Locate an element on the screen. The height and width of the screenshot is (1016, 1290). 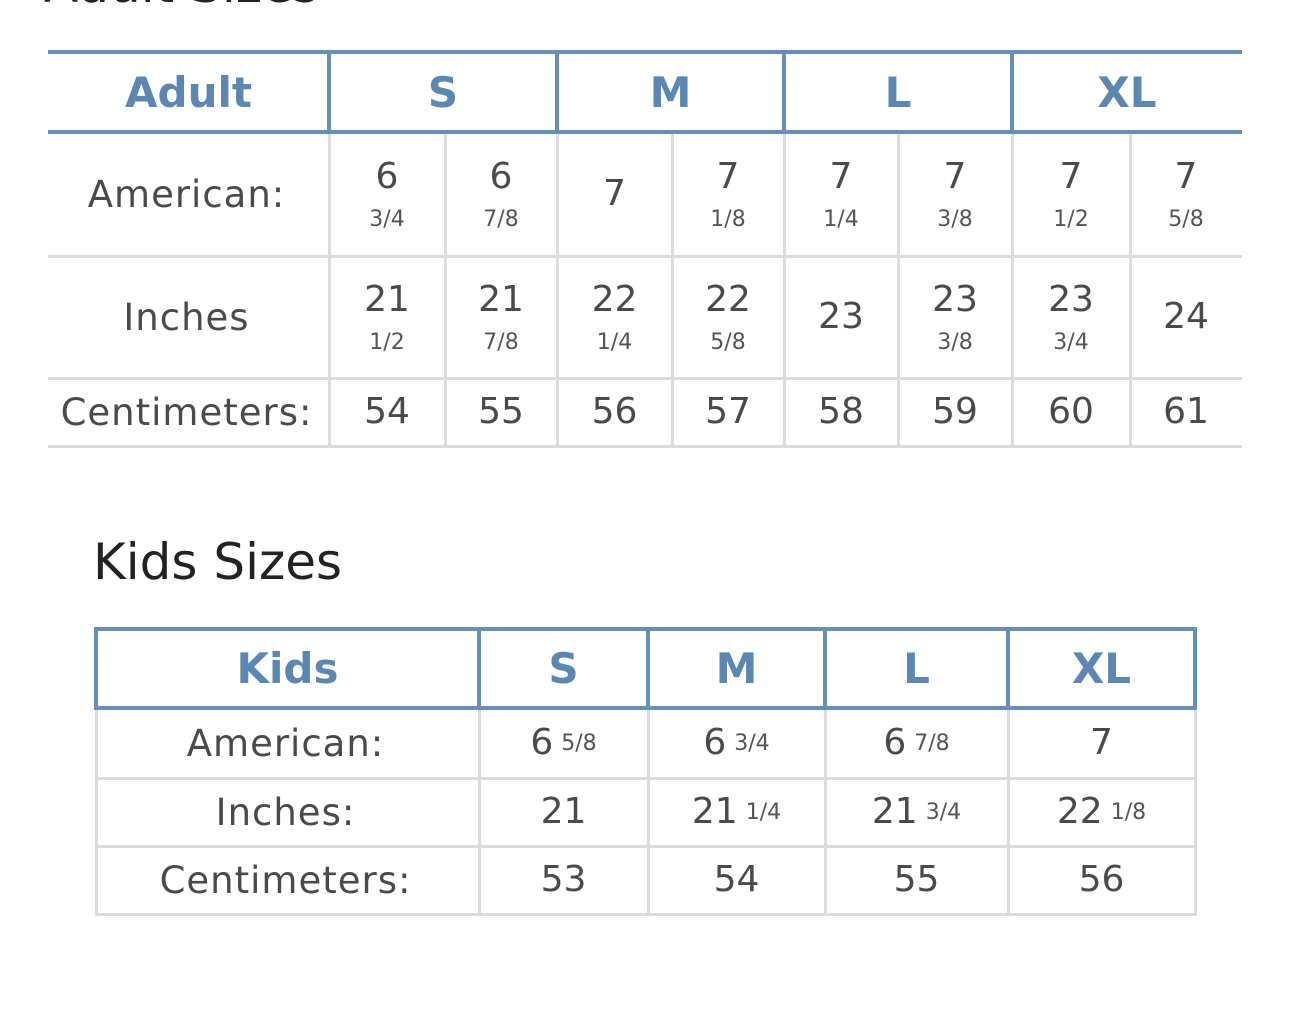
size-cell: 7 1/4 is located at coordinates (841, 194).